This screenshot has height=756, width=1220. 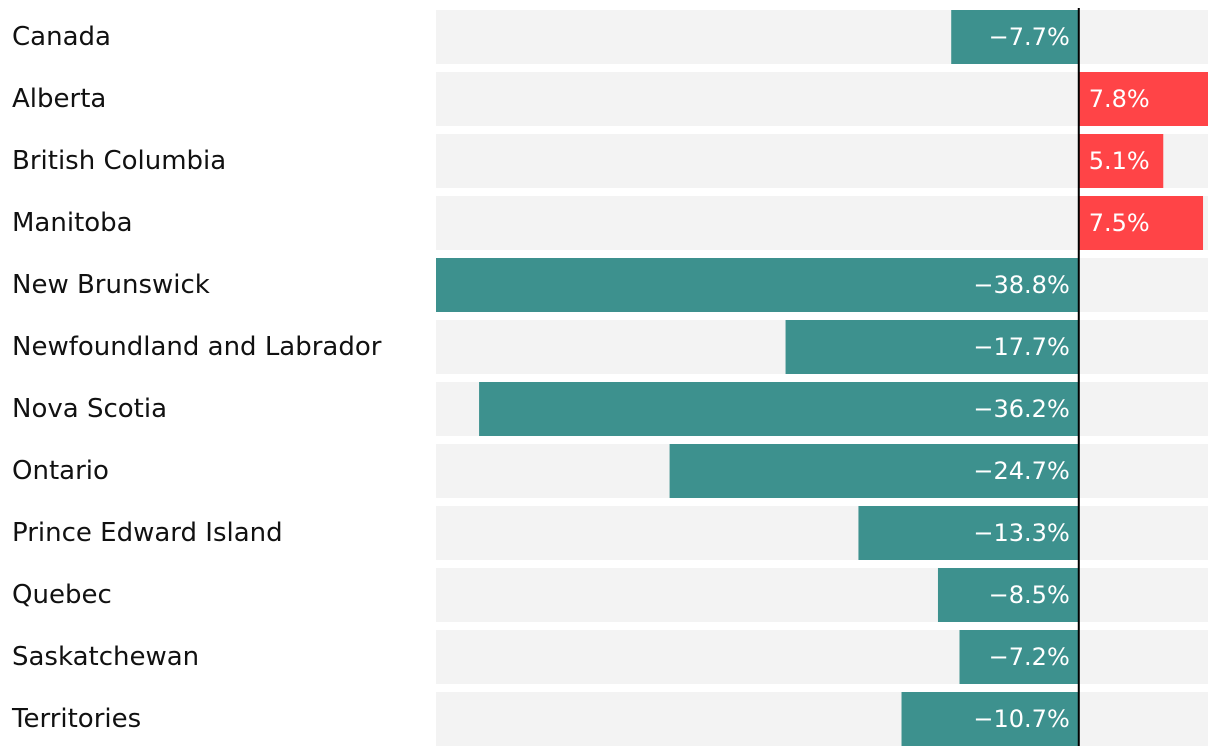 I want to click on value-label-manitoba: 7.5%, so click(x=1119, y=223).